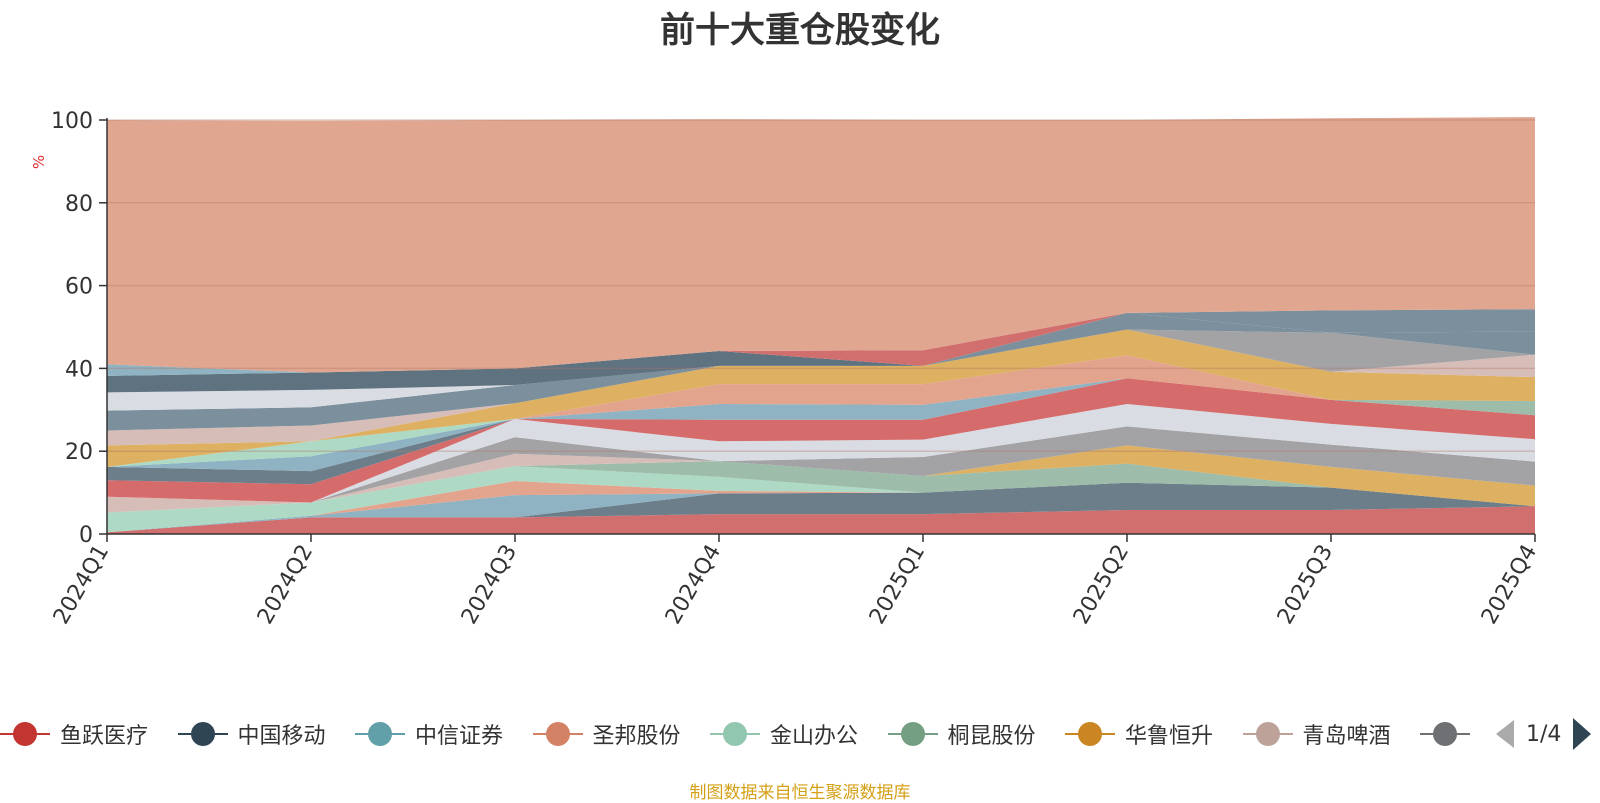 This screenshot has height=803, width=1600. I want to click on x-tick-label: 2025Q1, so click(897, 585).